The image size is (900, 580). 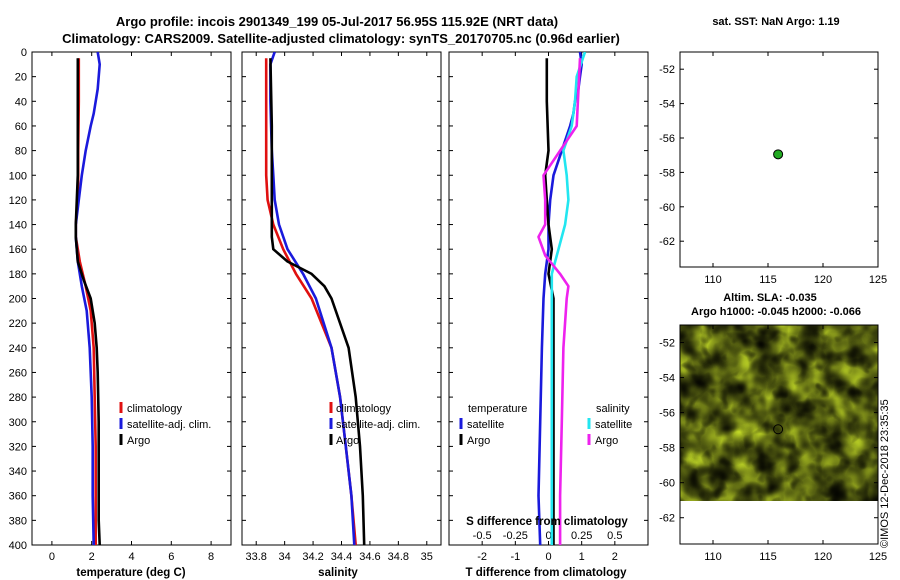 What do you see at coordinates (369, 557) in the screenshot?
I see `salinity-xtick-label-34-6: 34.6` at bounding box center [369, 557].